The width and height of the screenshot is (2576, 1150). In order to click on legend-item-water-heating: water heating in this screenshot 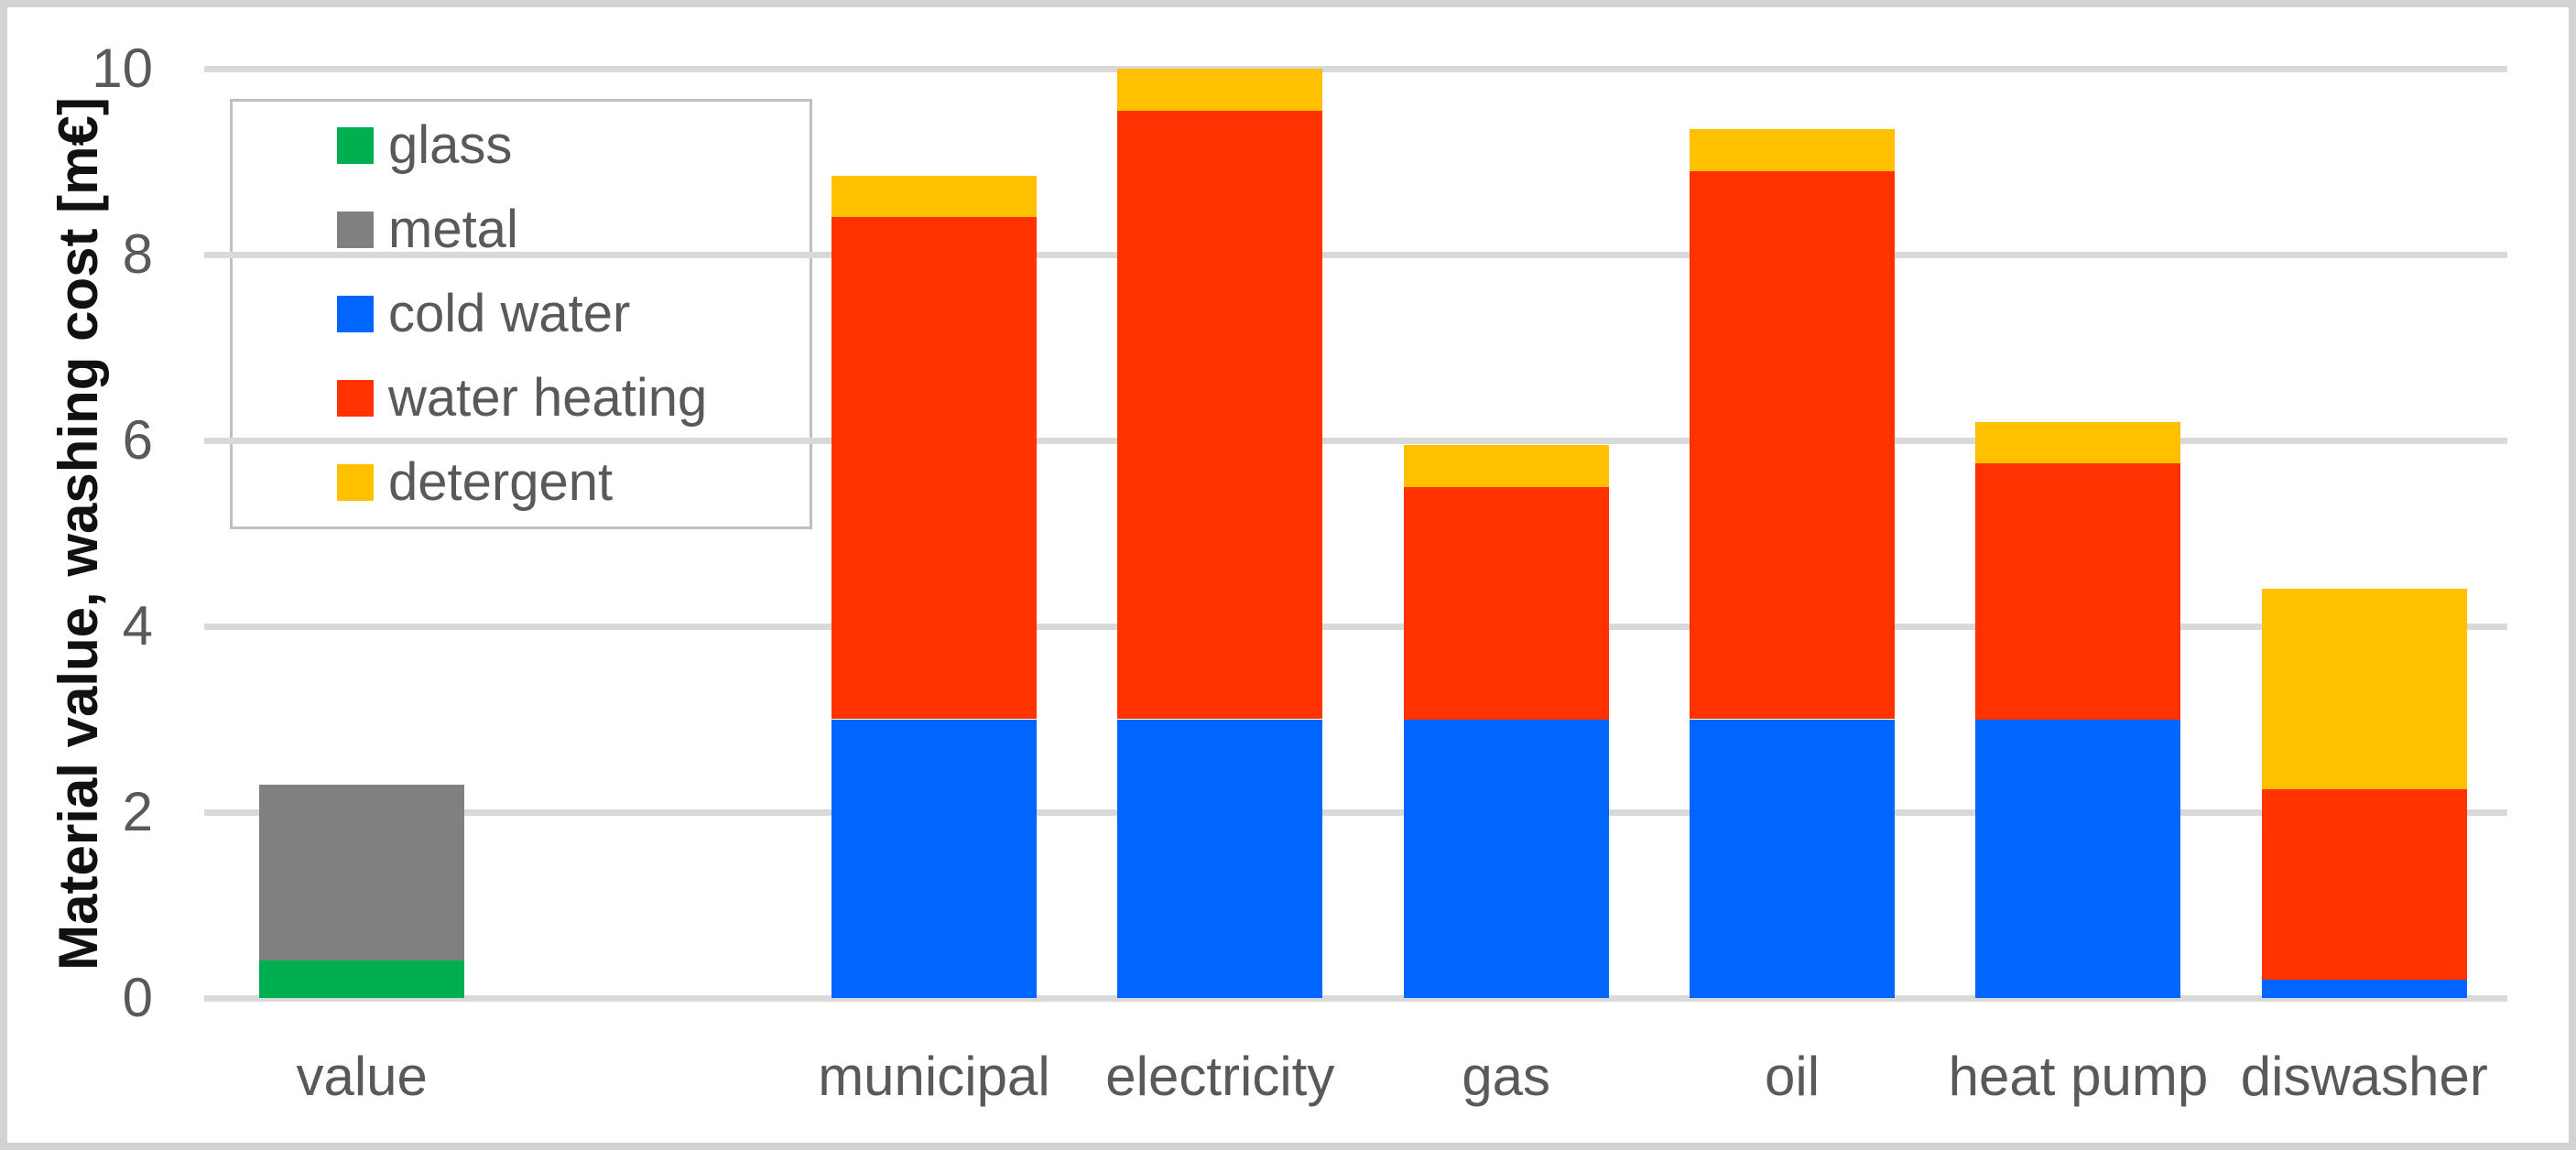, I will do `click(521, 398)`.